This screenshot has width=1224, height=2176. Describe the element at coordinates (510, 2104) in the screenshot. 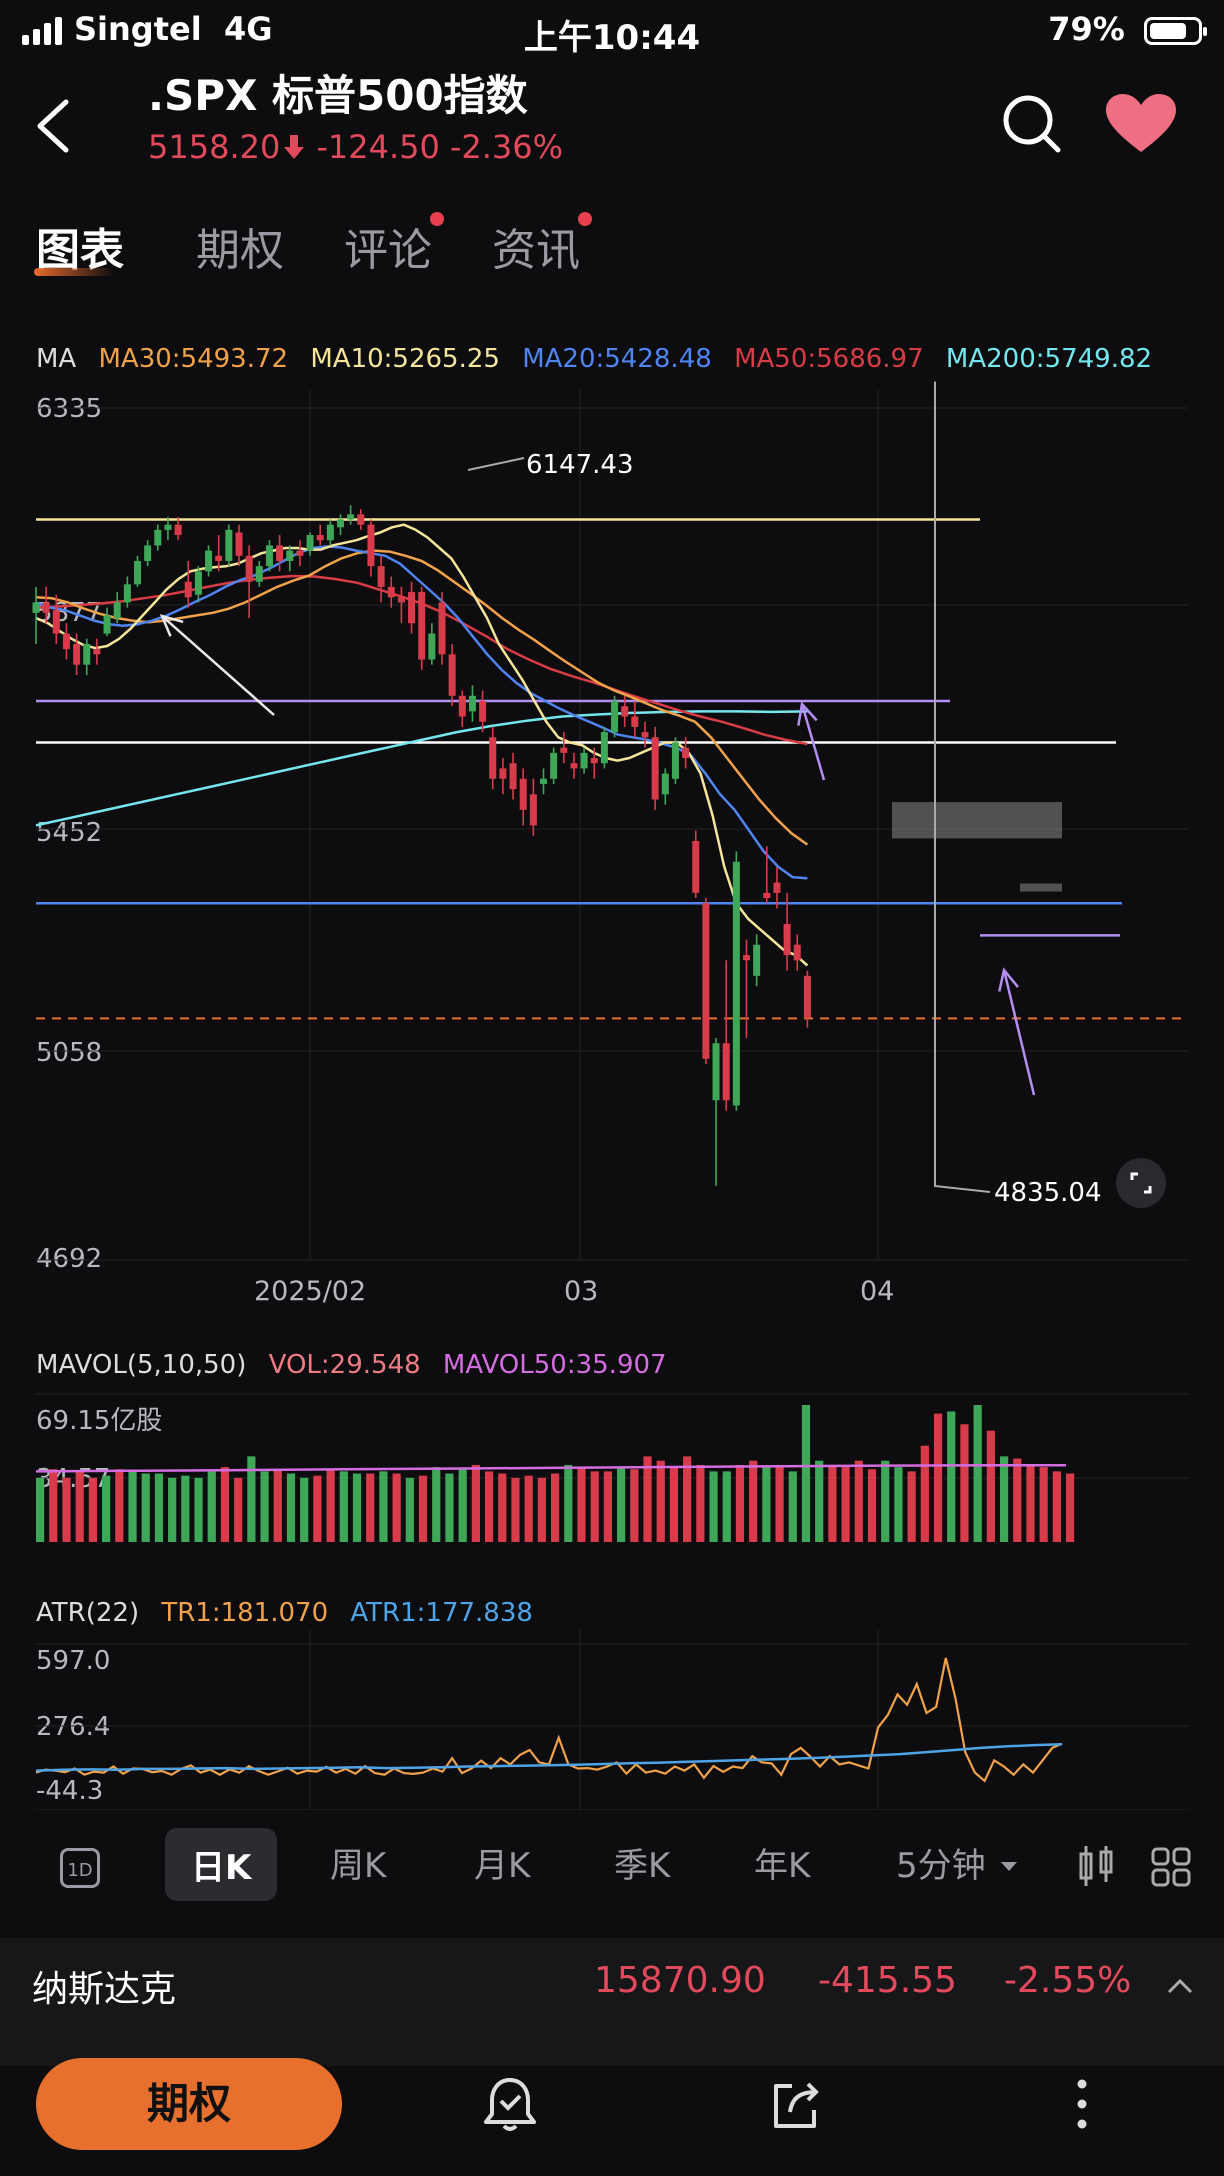

I see `alert-bell-icon` at that location.